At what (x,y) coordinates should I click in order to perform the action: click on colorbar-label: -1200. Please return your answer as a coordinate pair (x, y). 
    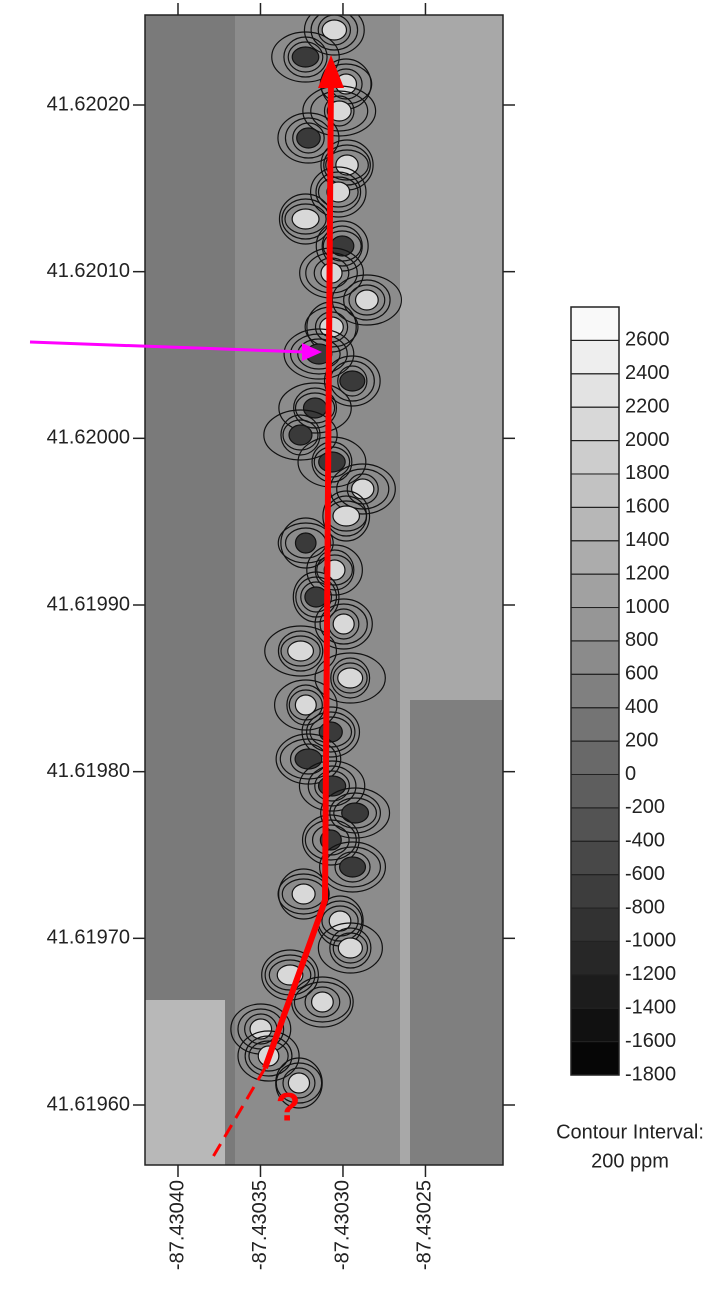
    Looking at the image, I should click on (650, 974).